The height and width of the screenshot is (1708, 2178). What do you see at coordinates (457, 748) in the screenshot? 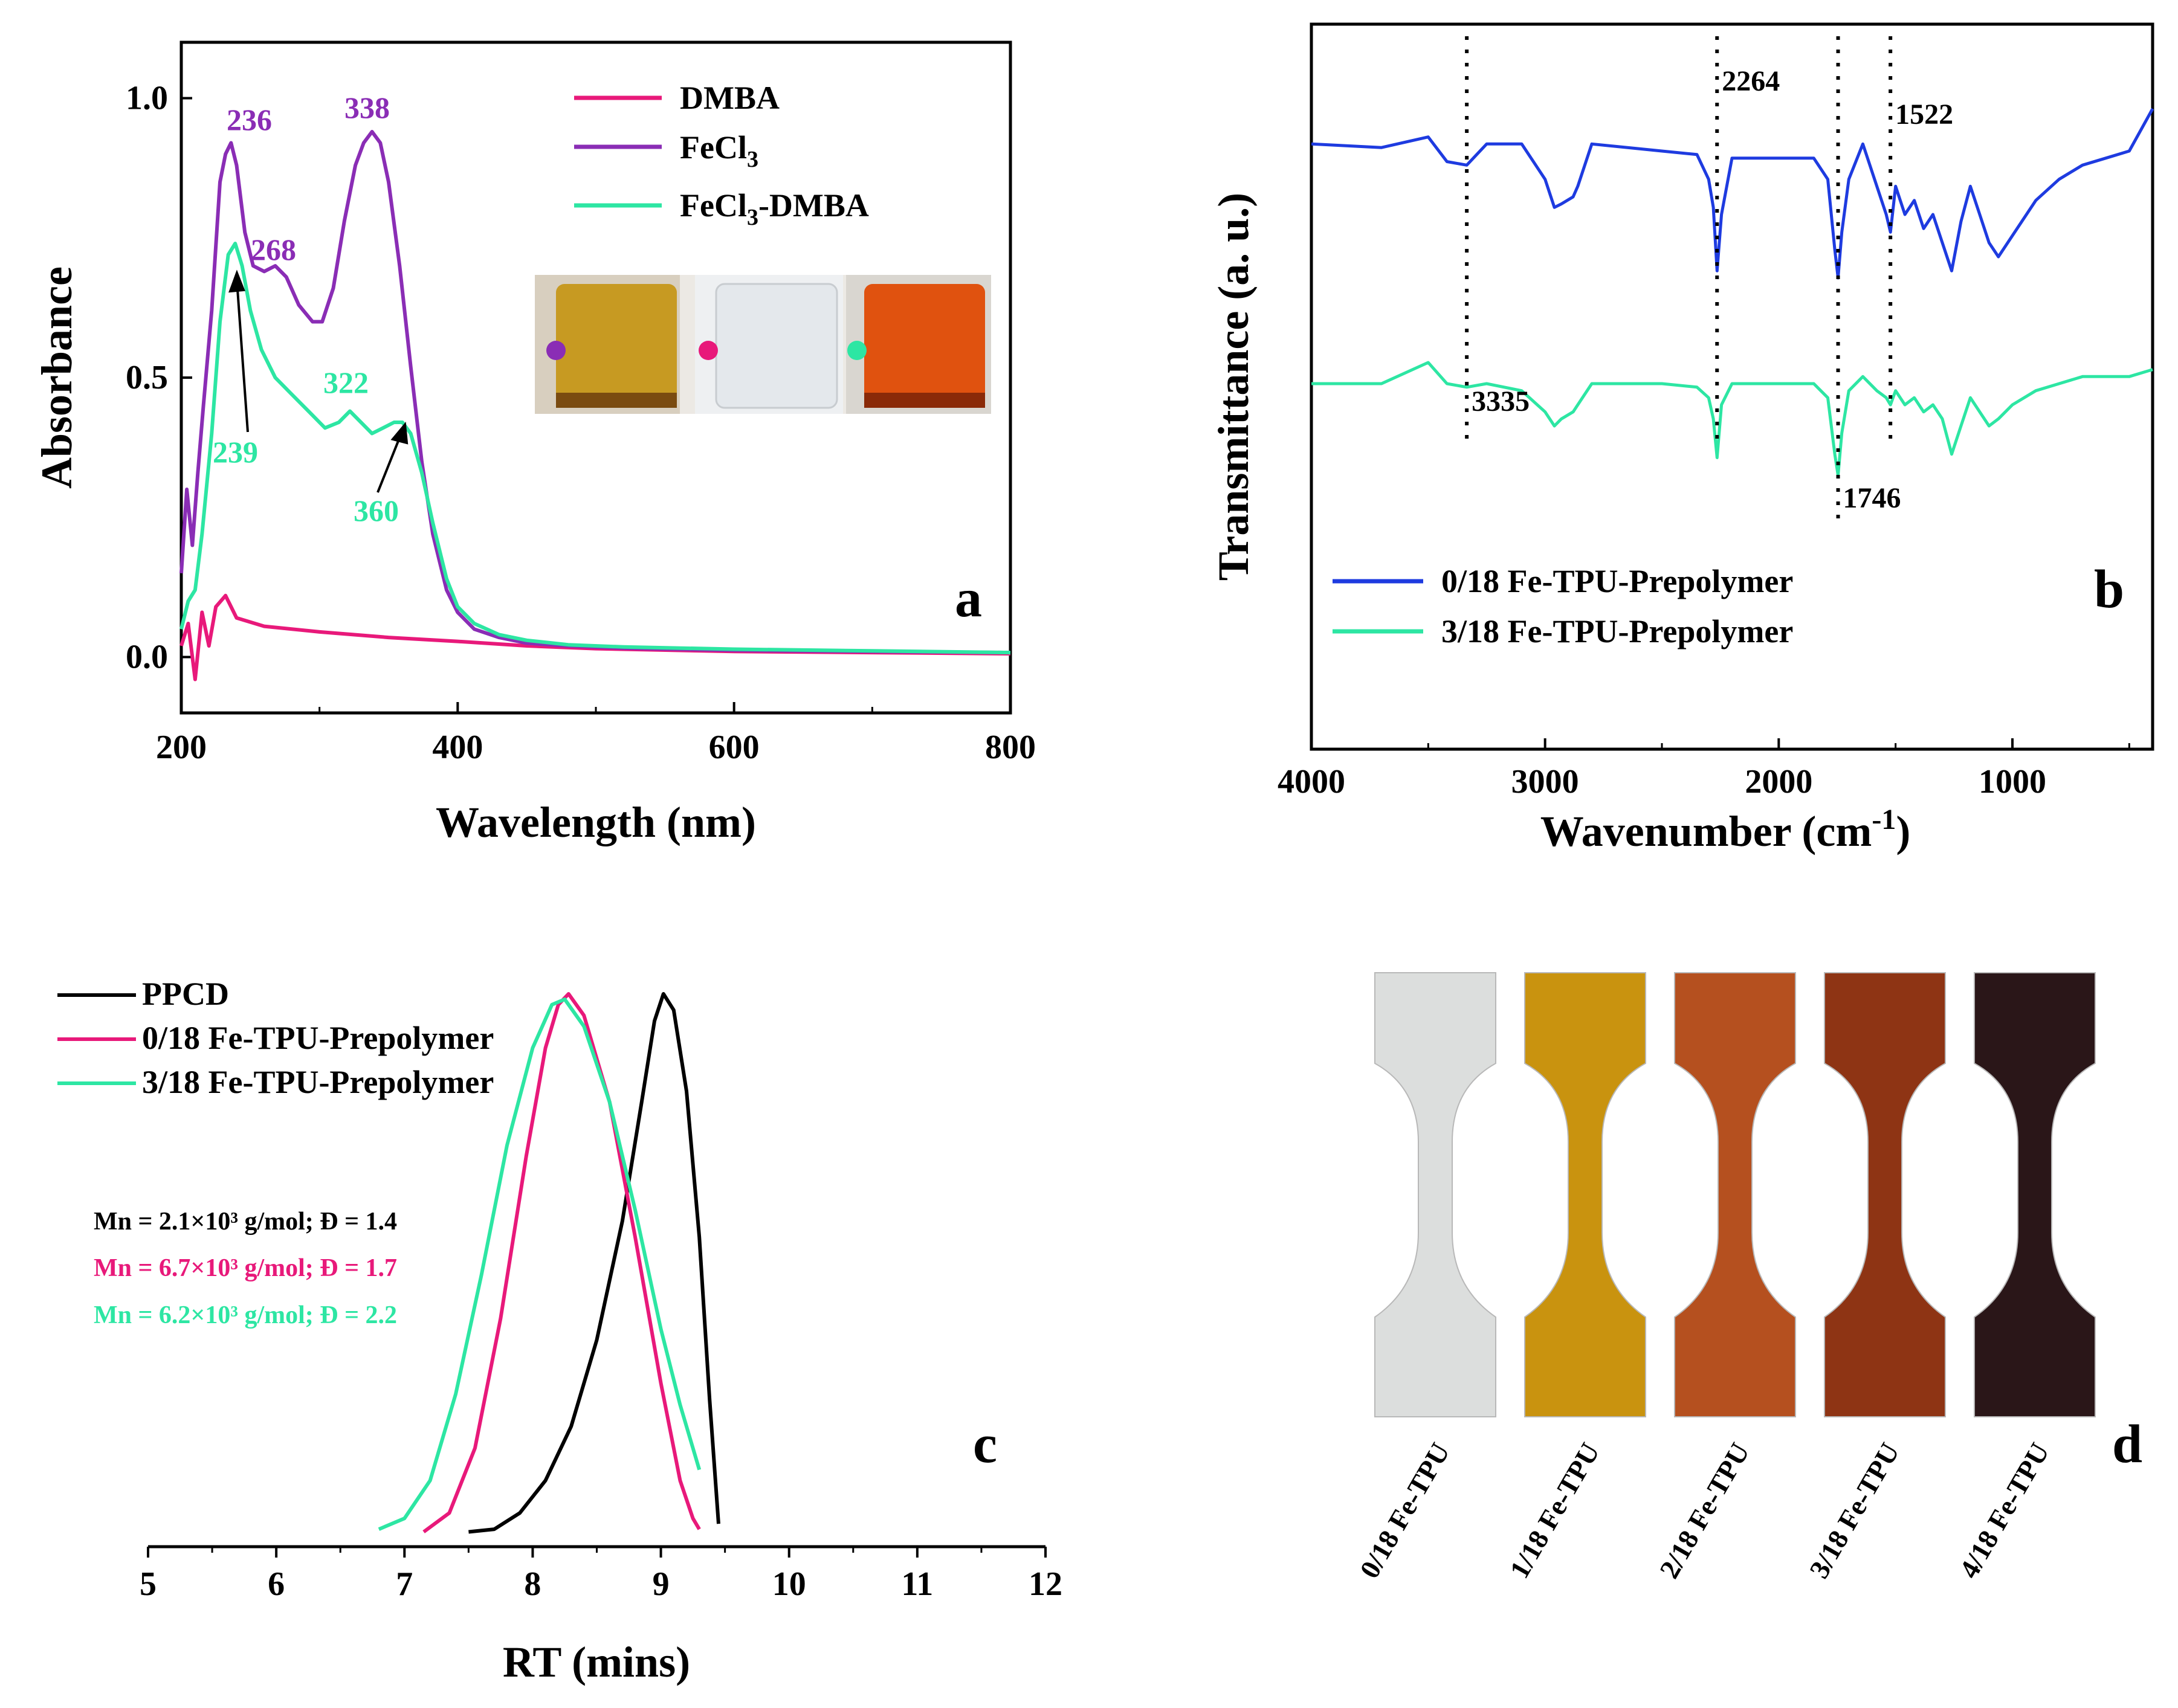
I see `a-xtick-label: 400` at bounding box center [457, 748].